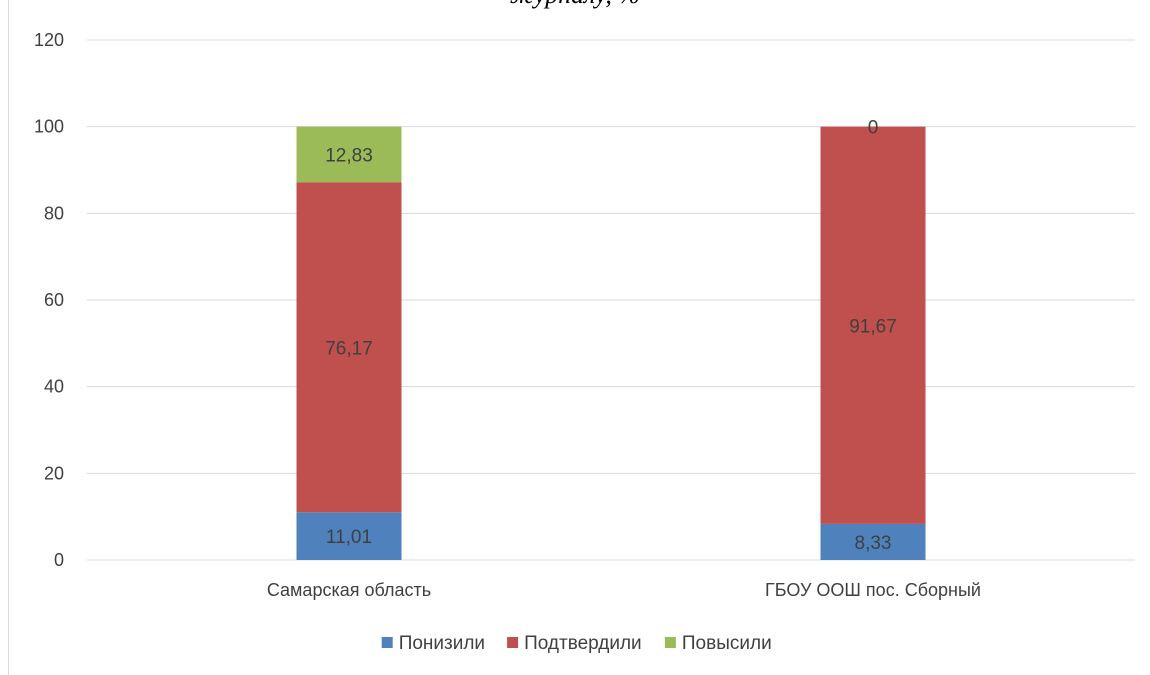 This screenshot has width=1150, height=675. Describe the element at coordinates (49, 40) in the screenshot. I see `y-tick-label-120: 120` at that location.